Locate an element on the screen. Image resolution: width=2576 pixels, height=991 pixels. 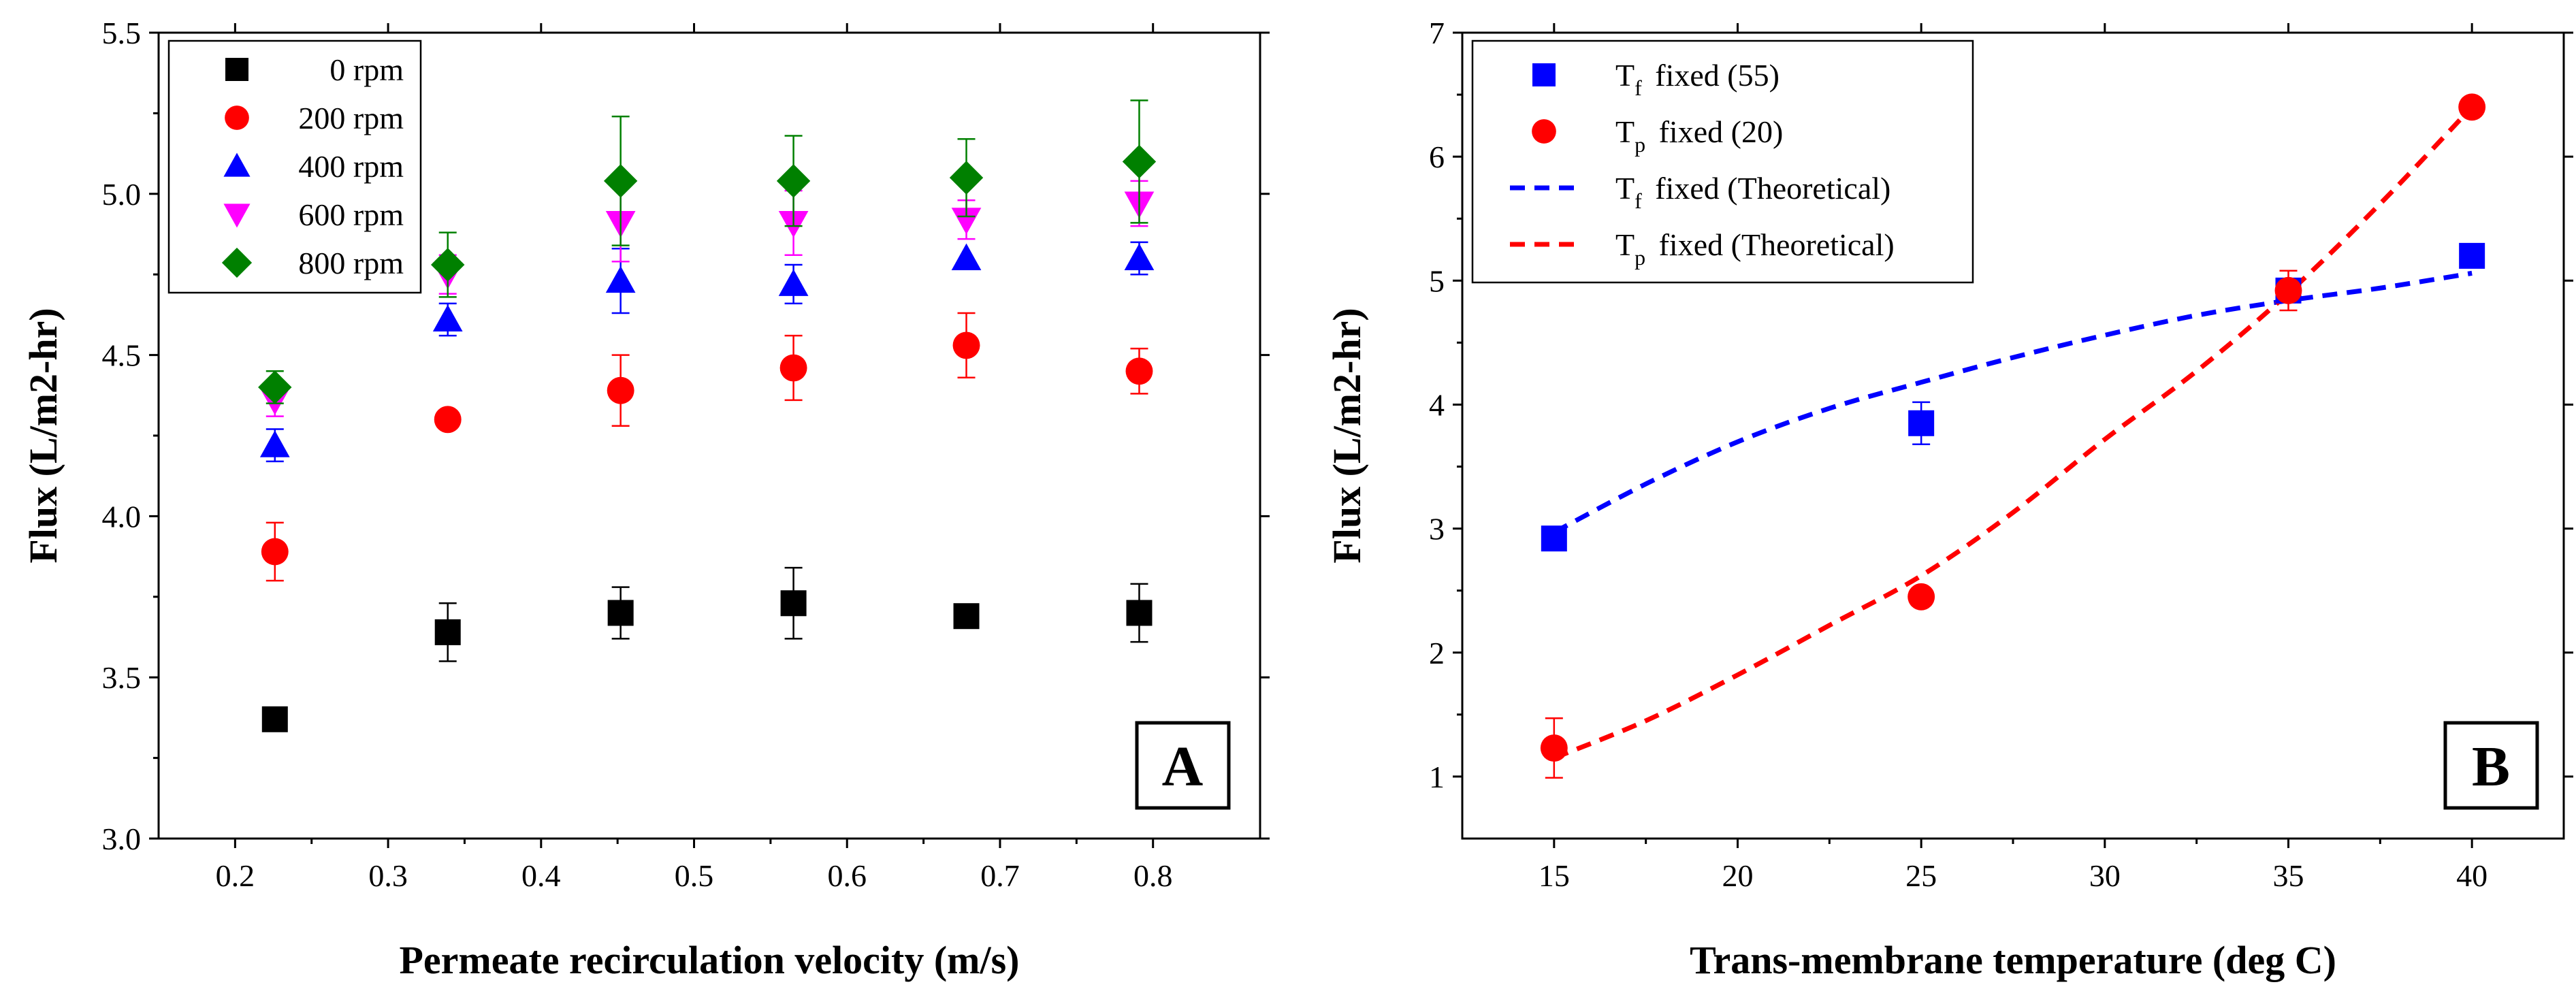
legend-subscript: f is located at coordinates (1639, 88).